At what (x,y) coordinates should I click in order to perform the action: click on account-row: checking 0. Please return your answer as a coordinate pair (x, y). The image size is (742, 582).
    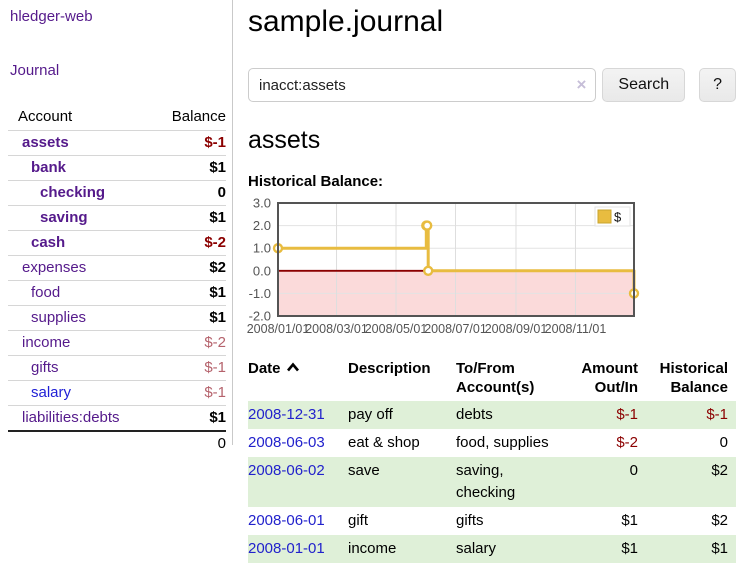
    Looking at the image, I should click on (117, 193).